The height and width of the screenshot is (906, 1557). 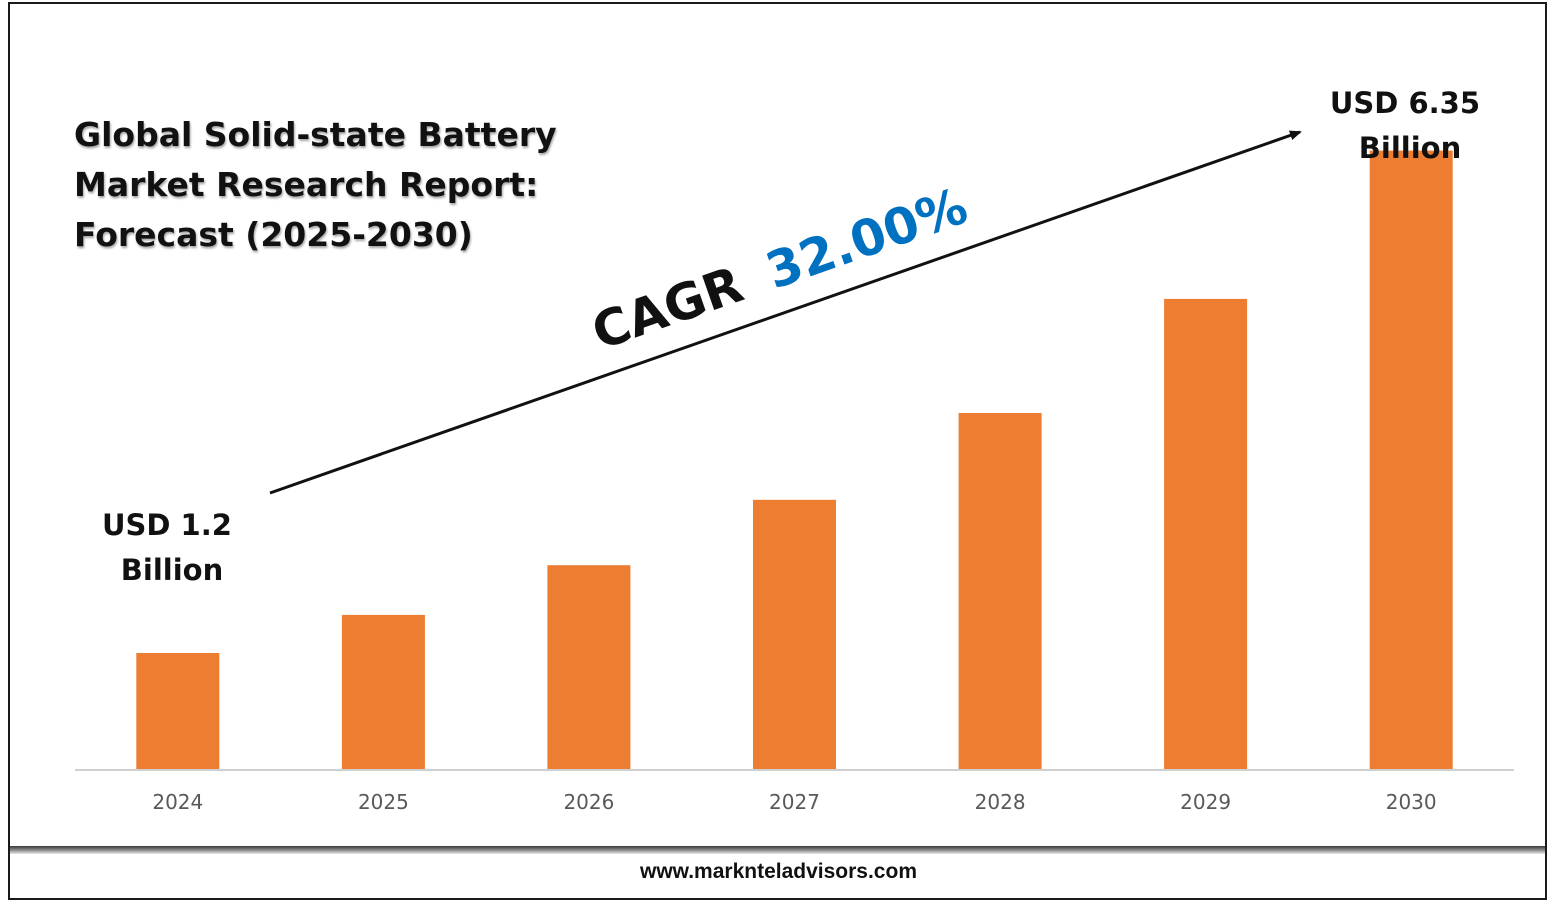 What do you see at coordinates (777, 850) in the screenshot?
I see `footer-separator` at bounding box center [777, 850].